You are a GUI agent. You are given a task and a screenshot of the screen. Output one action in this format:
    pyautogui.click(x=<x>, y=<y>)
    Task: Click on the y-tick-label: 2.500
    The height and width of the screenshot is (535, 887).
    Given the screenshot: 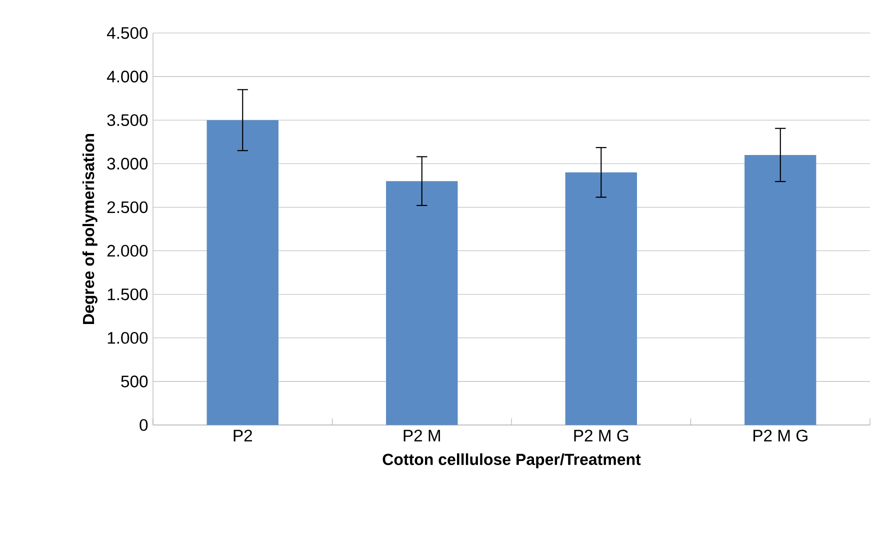 What is the action you would take?
    pyautogui.click(x=127, y=207)
    